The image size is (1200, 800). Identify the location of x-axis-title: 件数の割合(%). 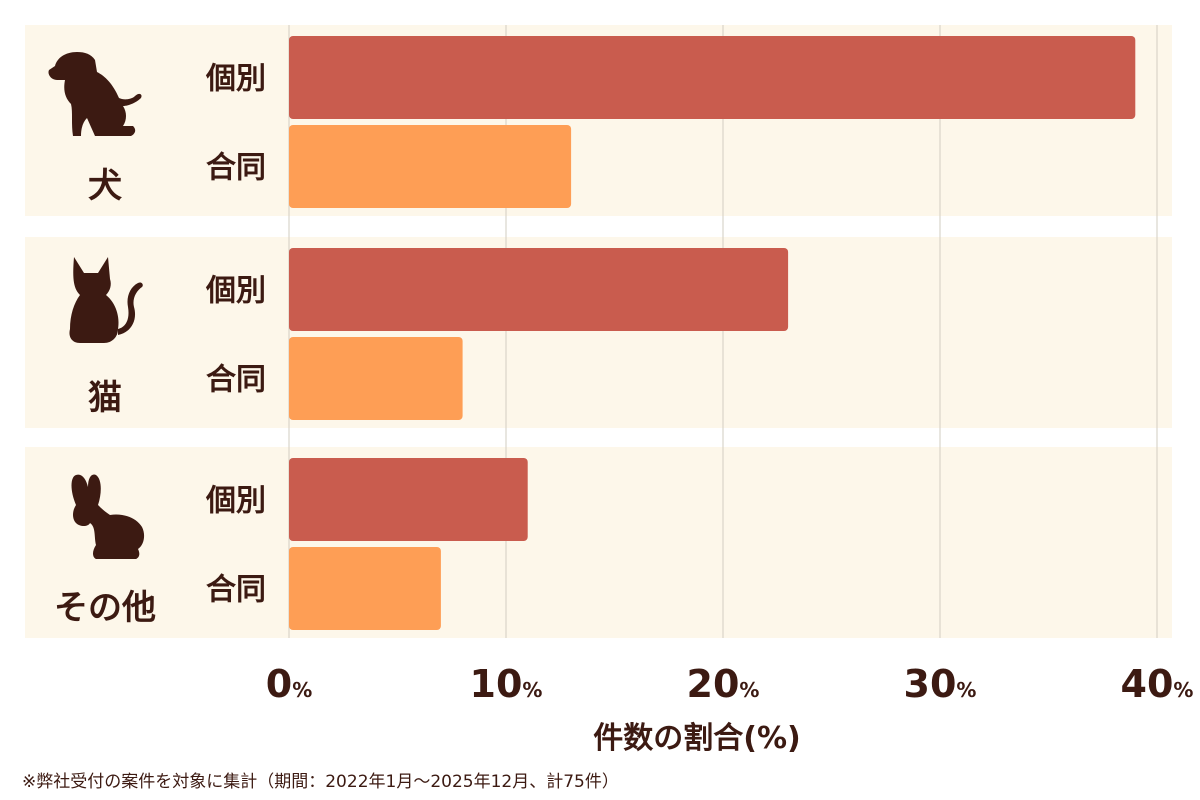
(696, 738).